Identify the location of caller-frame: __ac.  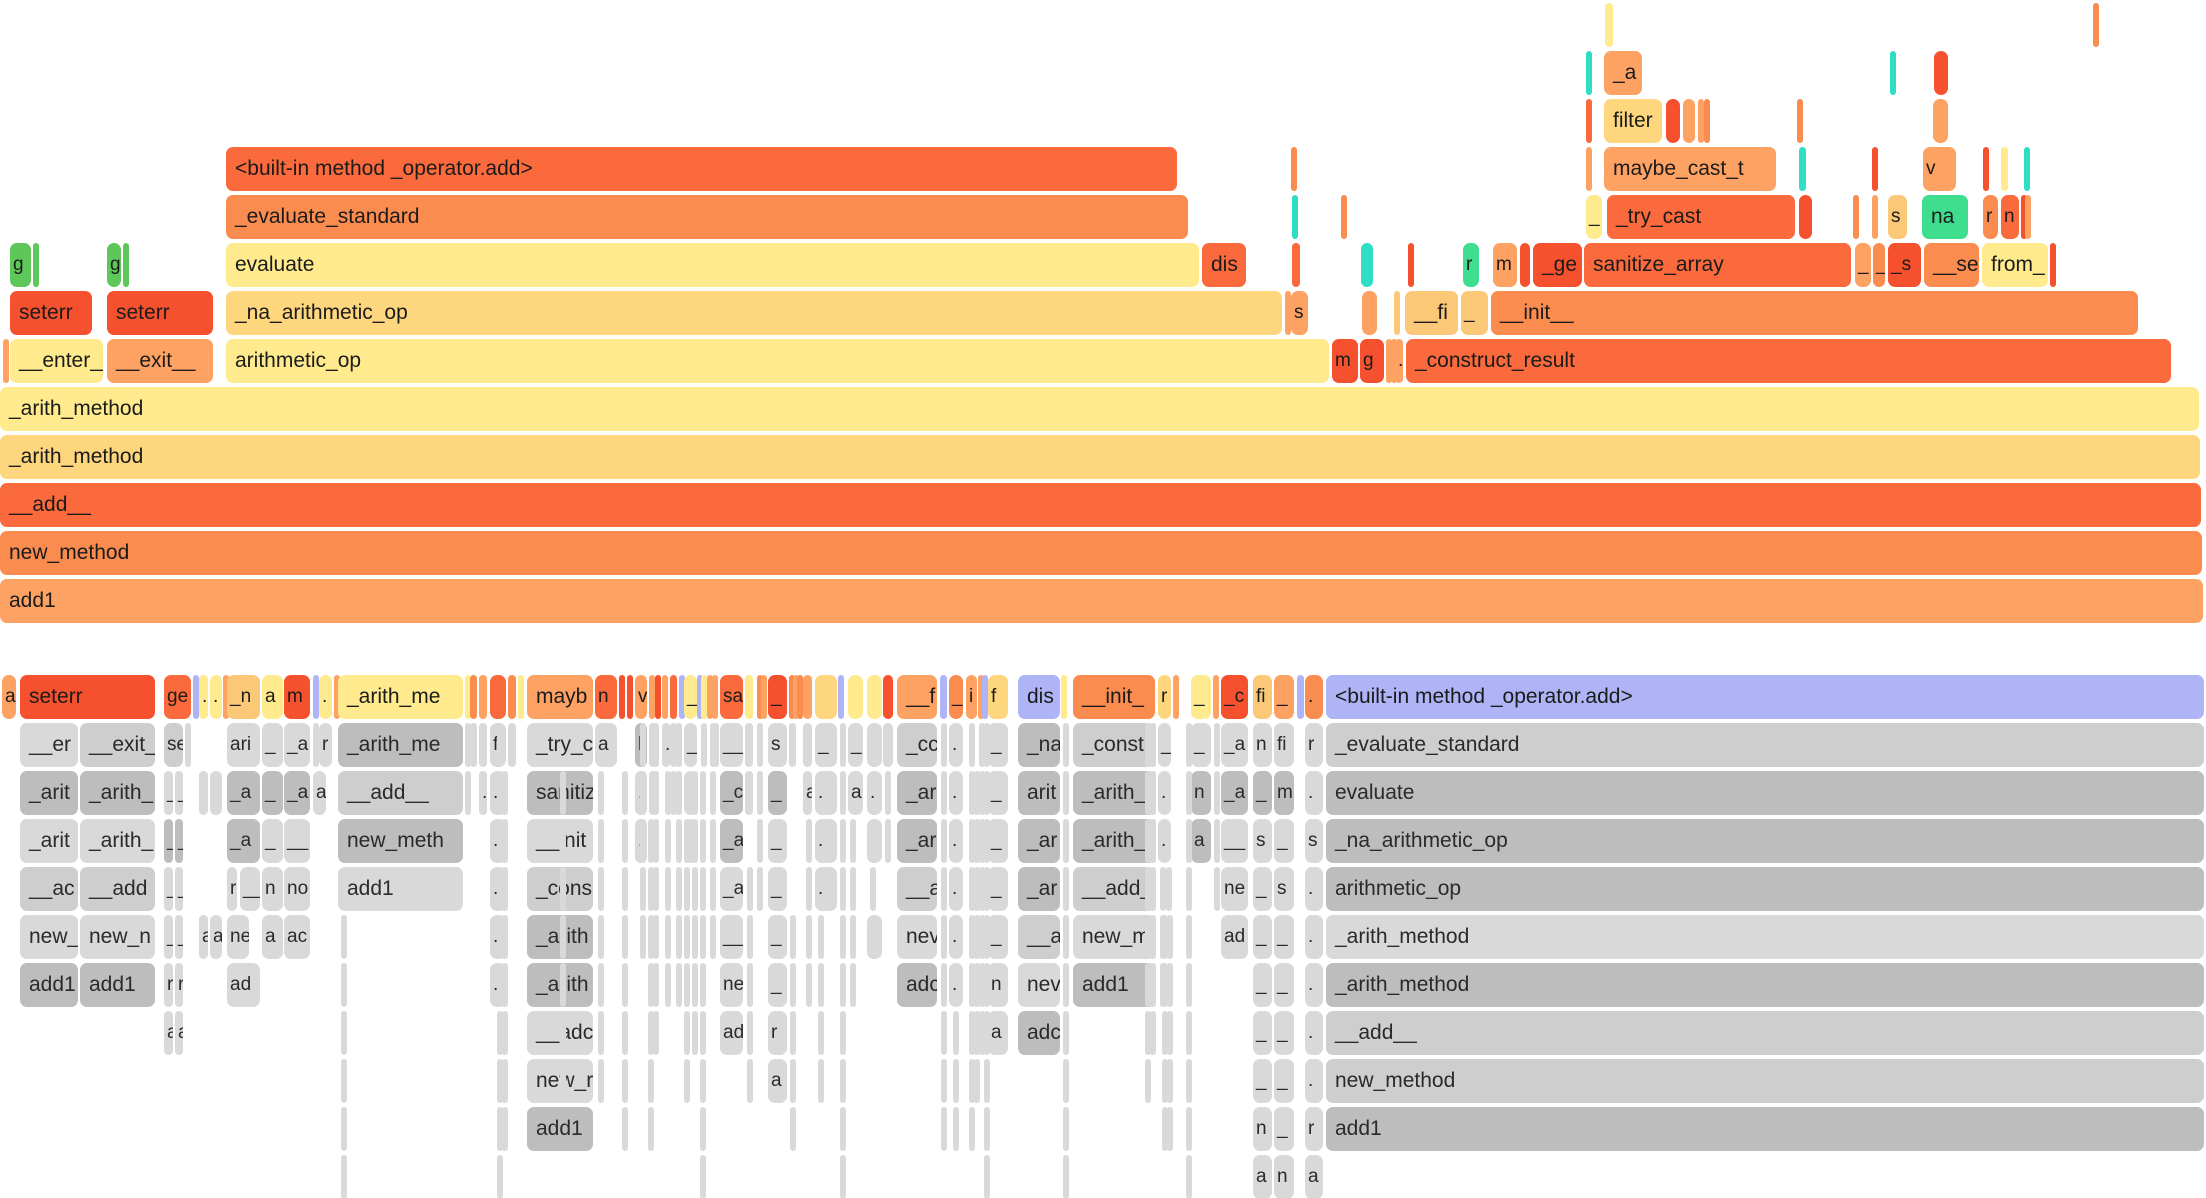
(49, 889).